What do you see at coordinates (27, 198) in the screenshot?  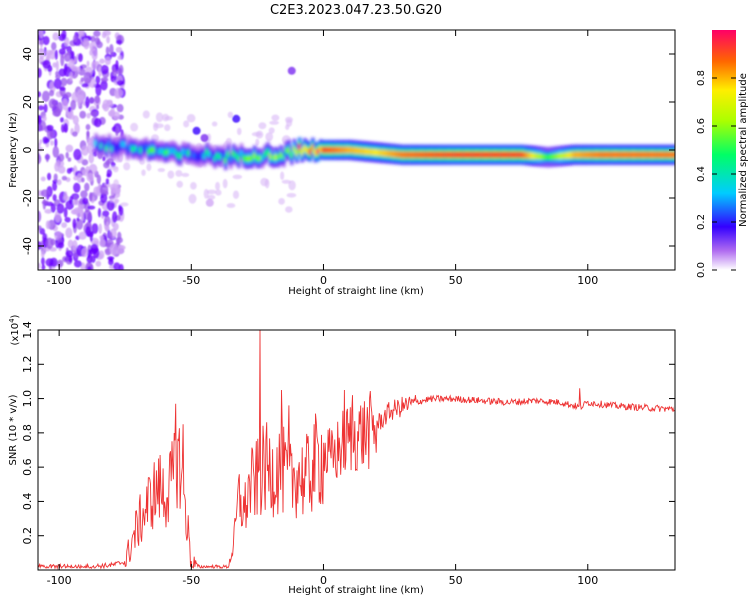 I see `spectrogram-y-tick-label: -20` at bounding box center [27, 198].